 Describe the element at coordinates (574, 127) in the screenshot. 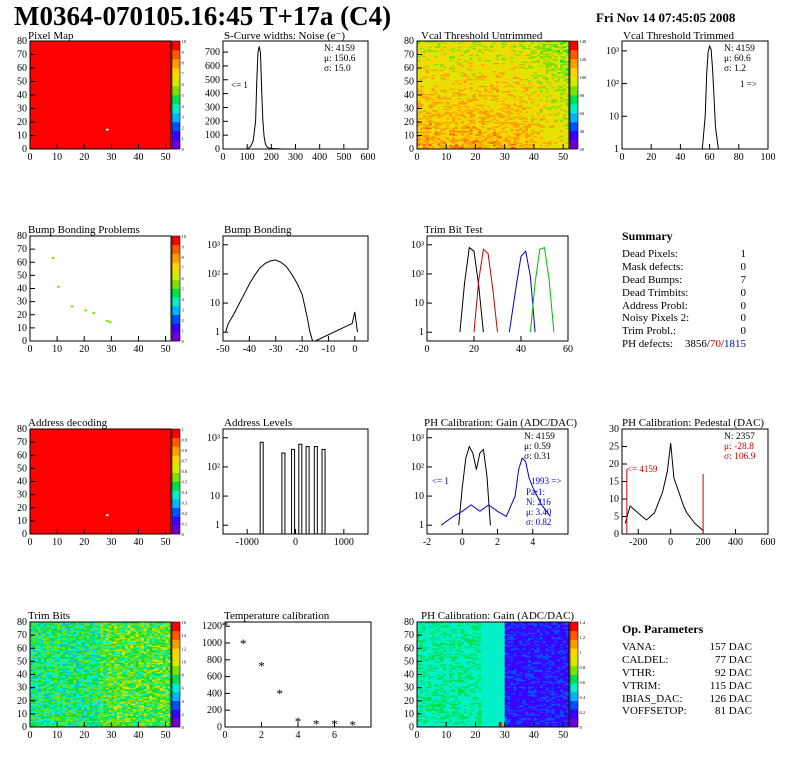

I see `color-scale-segment` at that location.